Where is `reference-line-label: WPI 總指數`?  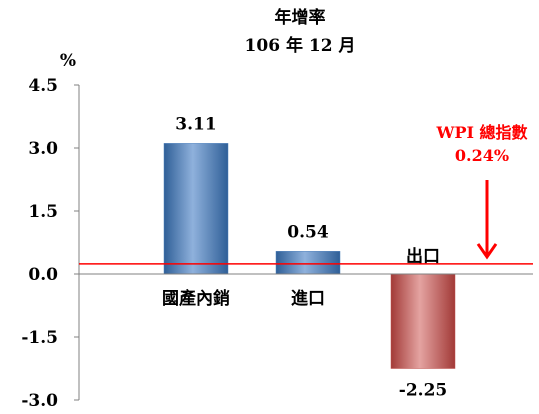 reference-line-label: WPI 總指數 is located at coordinates (481, 132).